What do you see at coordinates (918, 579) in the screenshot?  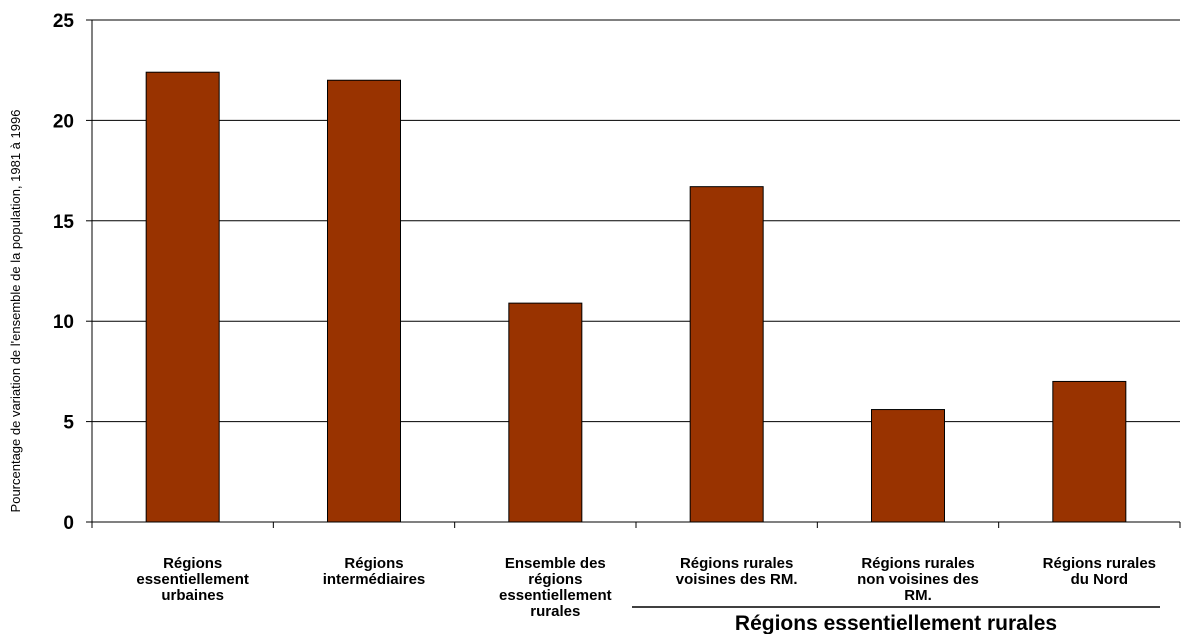 I see `x-category-label: Régions rurales non voisines des RM.` at bounding box center [918, 579].